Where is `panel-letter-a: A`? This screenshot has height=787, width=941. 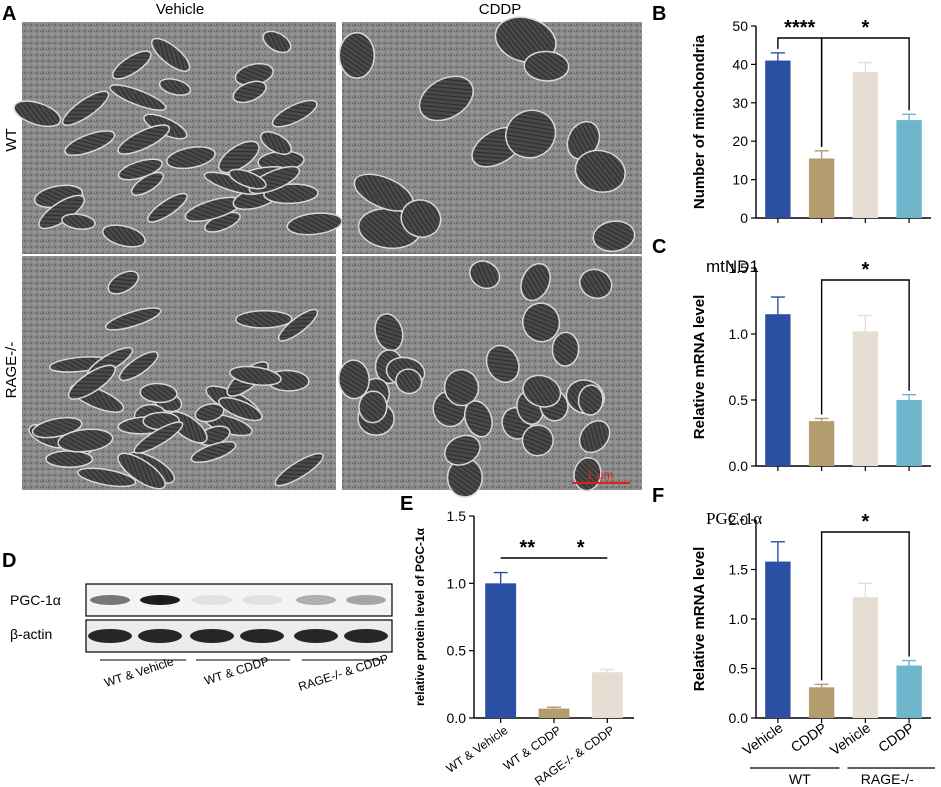
panel-letter-a: A is located at coordinates (9, 14).